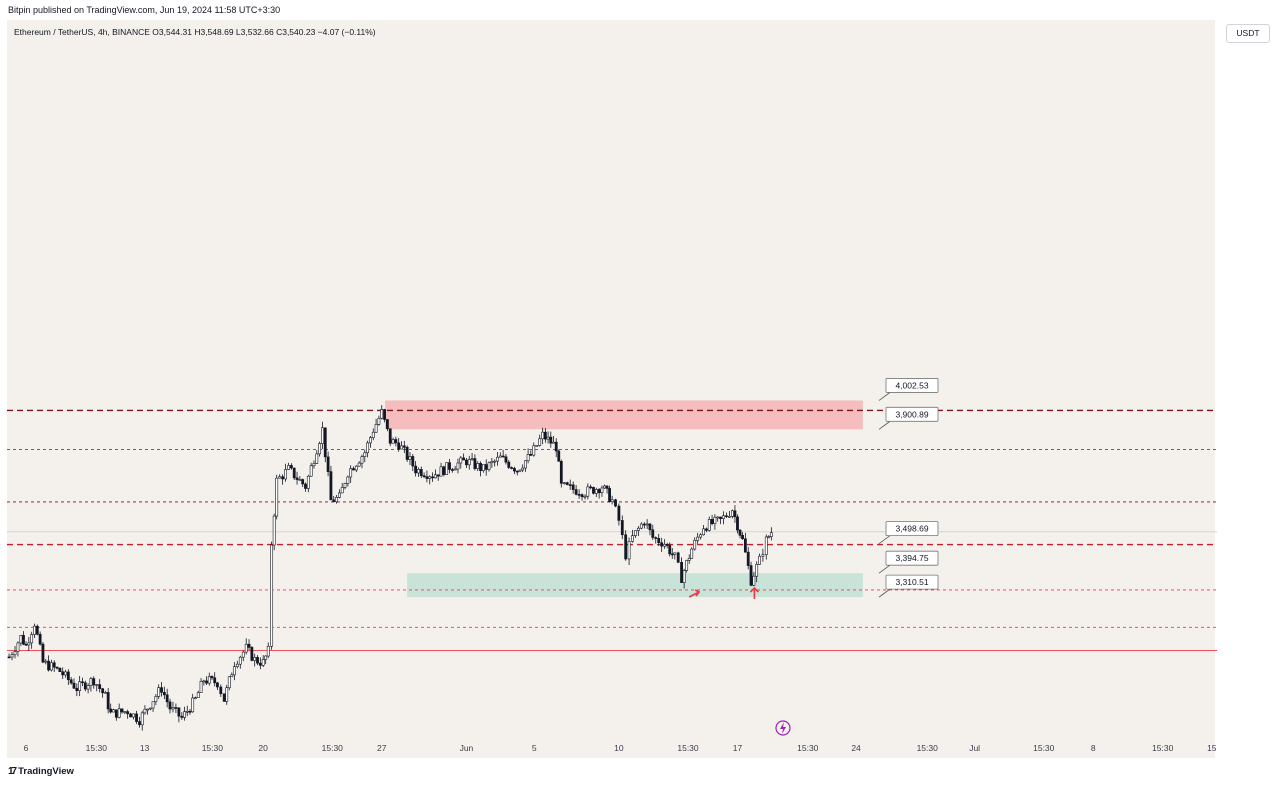  I want to click on currency-button: USDT, so click(1248, 33).